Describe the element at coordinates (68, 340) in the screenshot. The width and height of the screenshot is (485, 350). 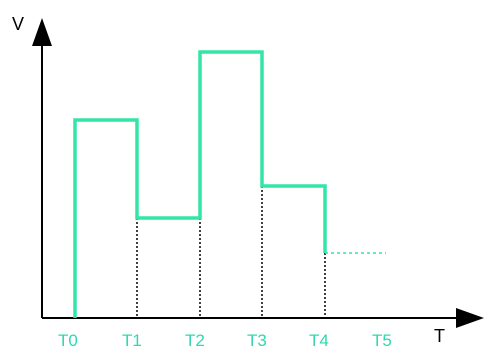
I see `time-label: T0` at that location.